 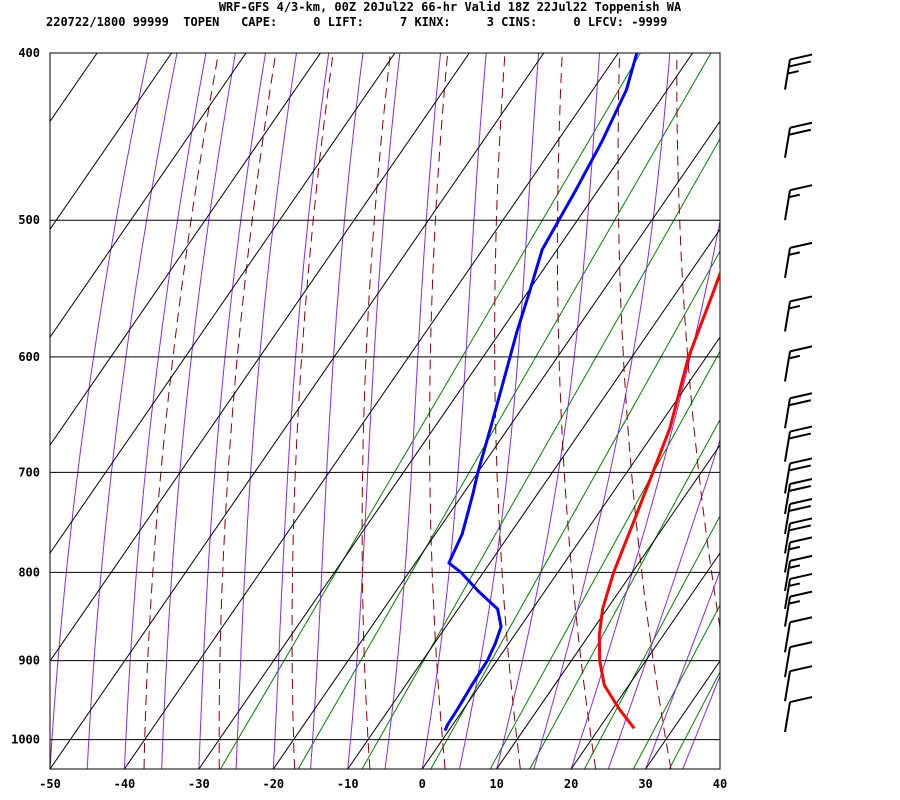 I want to click on y-axis-ticks: 400 500 600 700 800 900 1000, so click(x=25, y=396).